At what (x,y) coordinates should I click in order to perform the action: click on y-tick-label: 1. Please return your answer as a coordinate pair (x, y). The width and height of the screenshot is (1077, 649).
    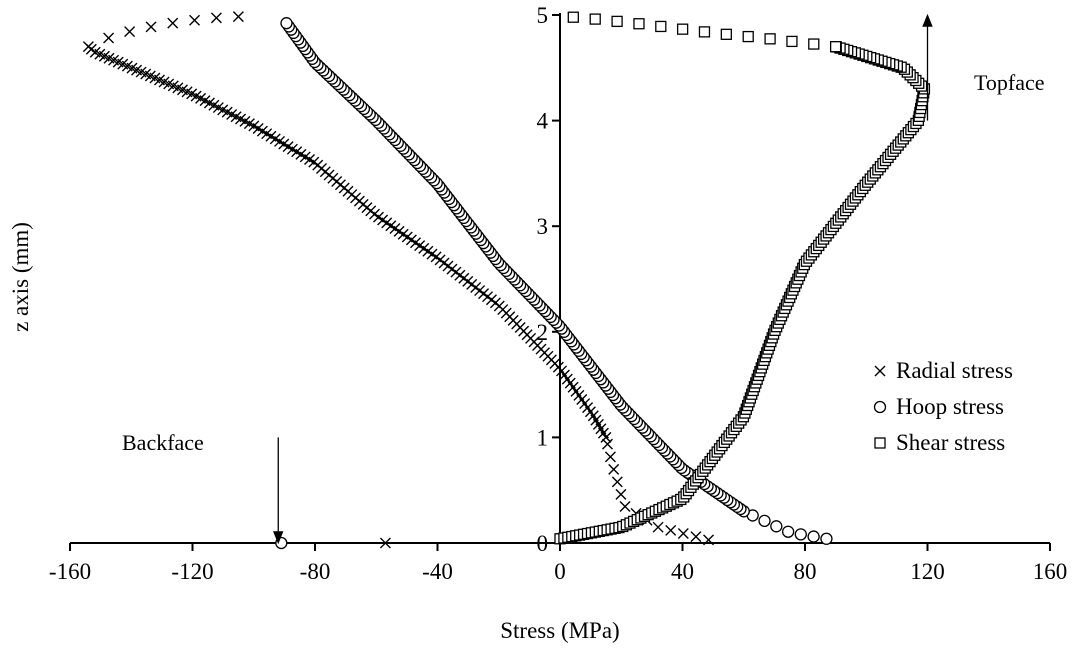
    Looking at the image, I should click on (543, 437).